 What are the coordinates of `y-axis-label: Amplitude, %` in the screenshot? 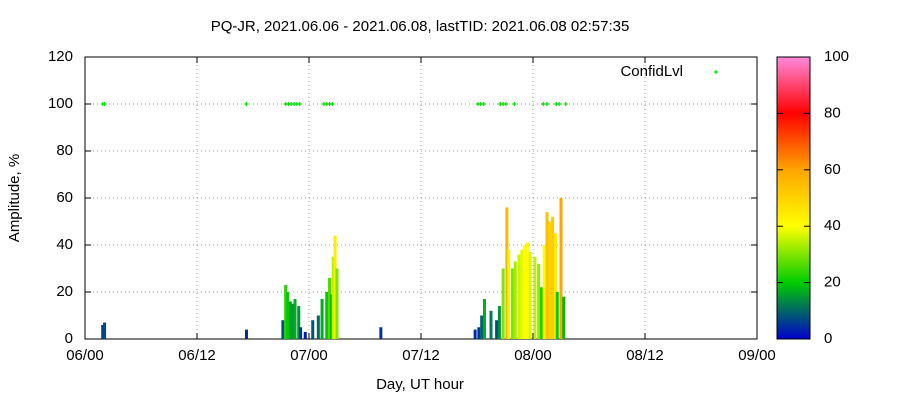 It's located at (14, 198).